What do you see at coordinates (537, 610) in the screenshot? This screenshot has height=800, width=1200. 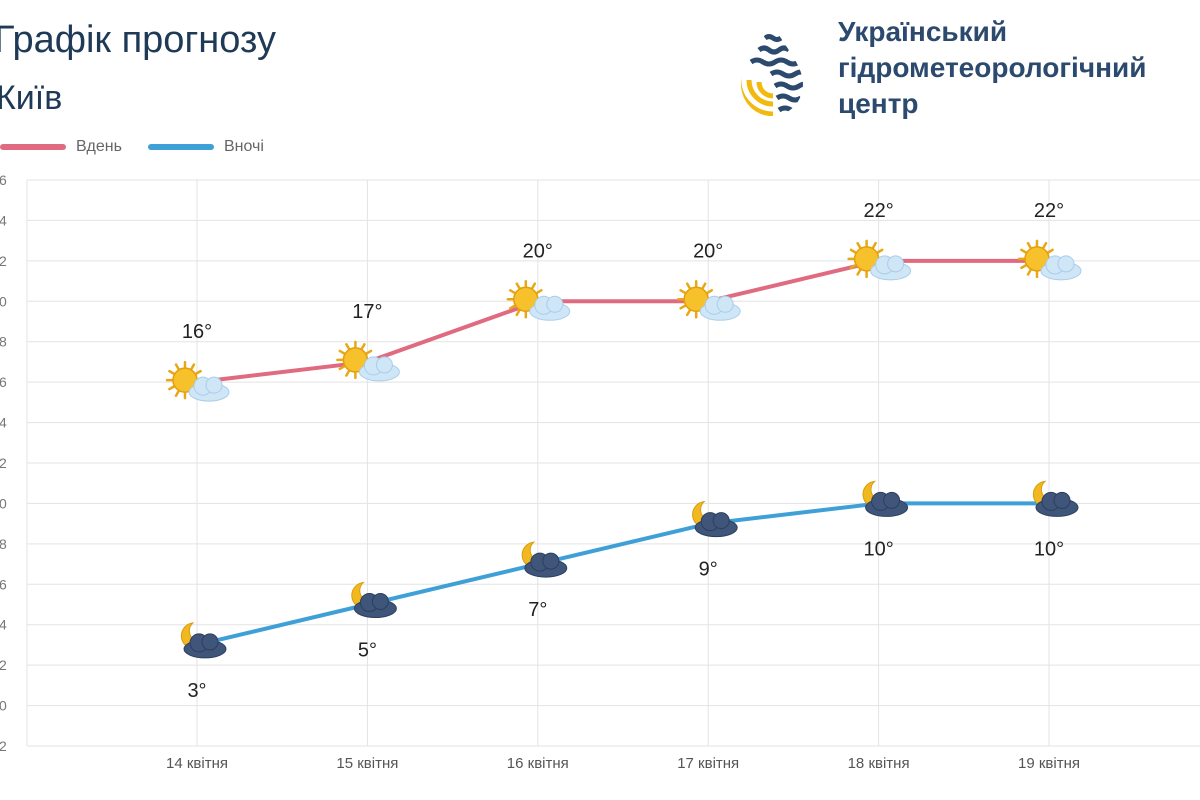 I see `data-label: 7°` at bounding box center [537, 610].